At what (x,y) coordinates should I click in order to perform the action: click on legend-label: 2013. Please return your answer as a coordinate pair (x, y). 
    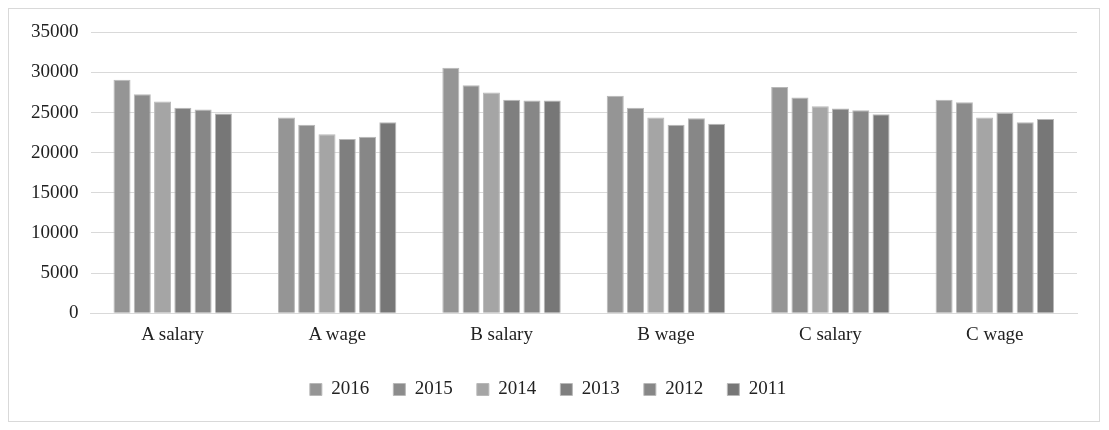
    Looking at the image, I should click on (600, 388).